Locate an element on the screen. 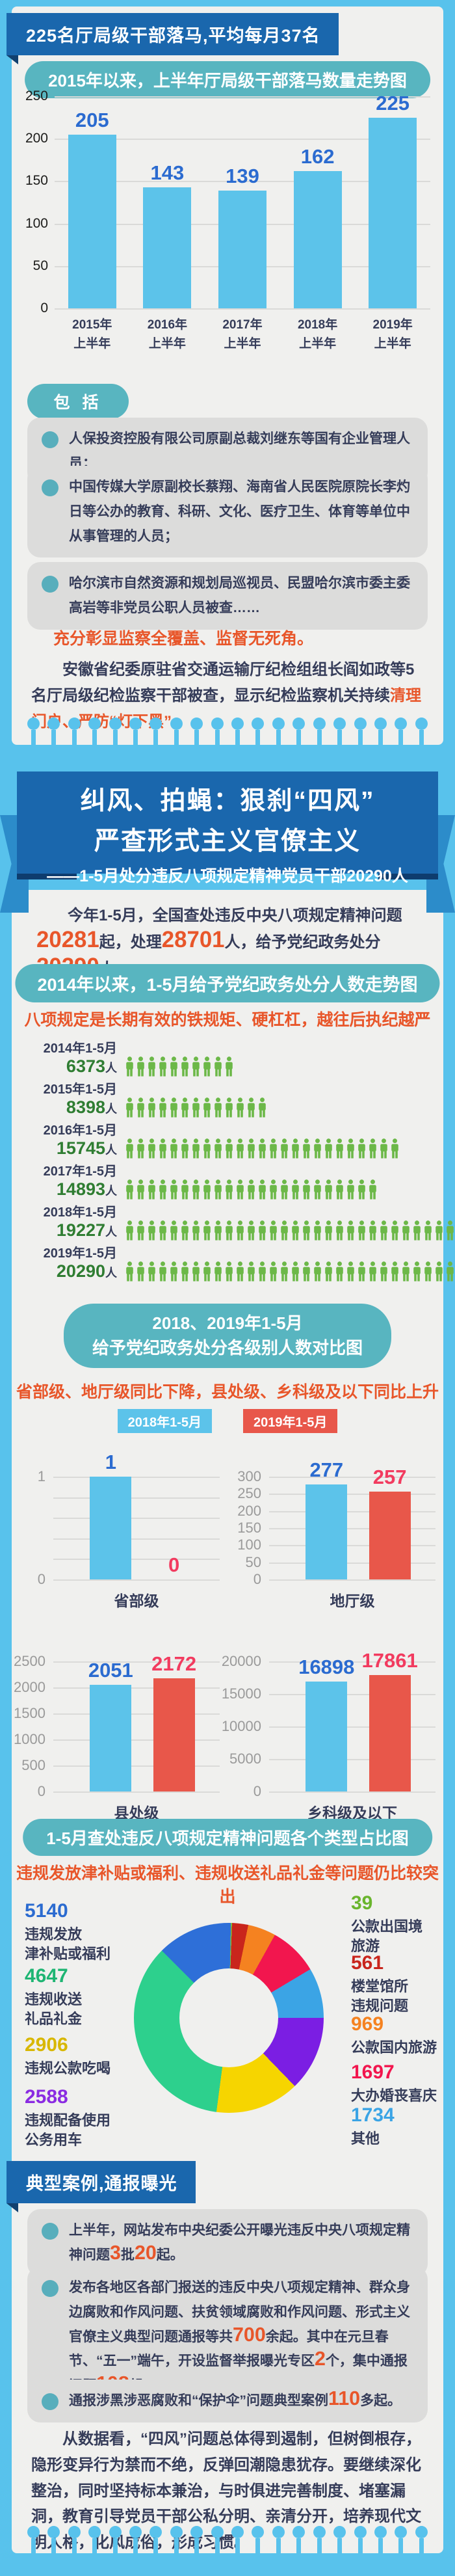 The width and height of the screenshot is (455, 2576). y-tick-label: 2500 is located at coordinates (30, 1661).